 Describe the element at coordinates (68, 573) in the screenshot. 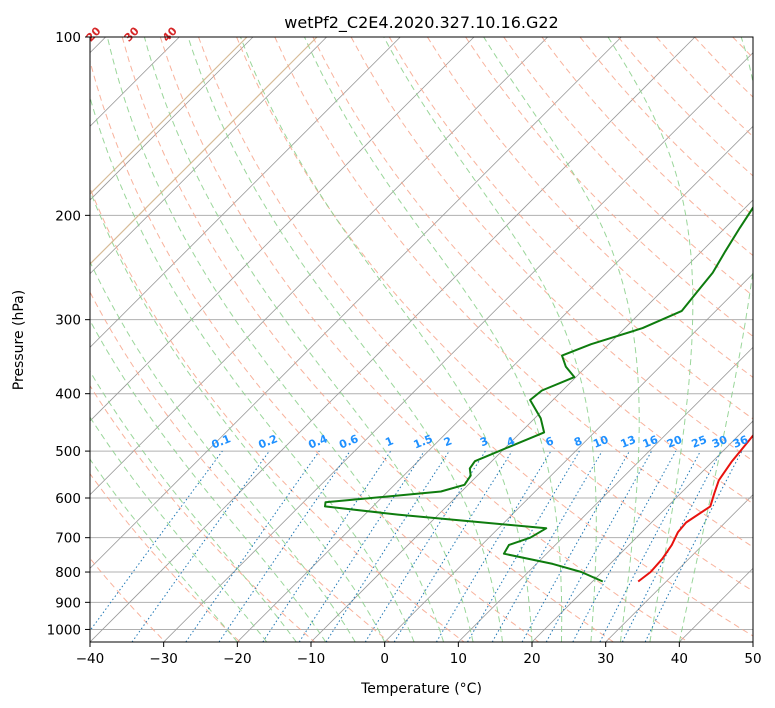

I see `y-tick-label: 800` at that location.